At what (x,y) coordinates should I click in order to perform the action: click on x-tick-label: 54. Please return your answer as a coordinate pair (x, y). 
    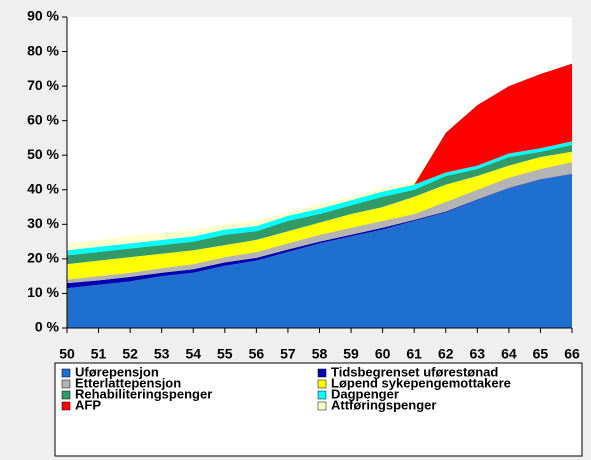
    Looking at the image, I should click on (193, 354).